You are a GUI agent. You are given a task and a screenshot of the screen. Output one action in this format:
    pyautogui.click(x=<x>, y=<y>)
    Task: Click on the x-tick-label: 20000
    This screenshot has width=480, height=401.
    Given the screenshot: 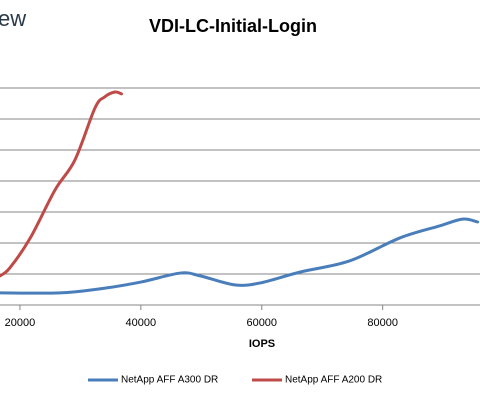 What is the action you would take?
    pyautogui.click(x=20, y=323)
    